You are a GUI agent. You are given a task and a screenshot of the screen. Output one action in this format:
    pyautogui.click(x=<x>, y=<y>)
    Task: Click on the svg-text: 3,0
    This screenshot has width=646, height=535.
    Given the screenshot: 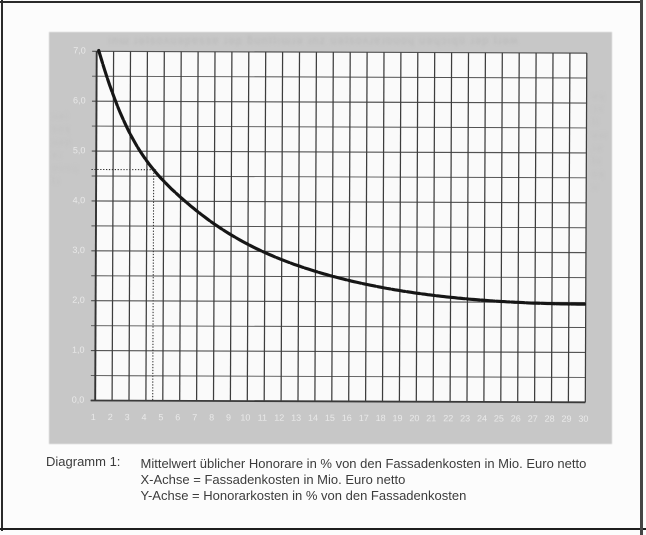 What is the action you would take?
    pyautogui.click(x=78, y=250)
    